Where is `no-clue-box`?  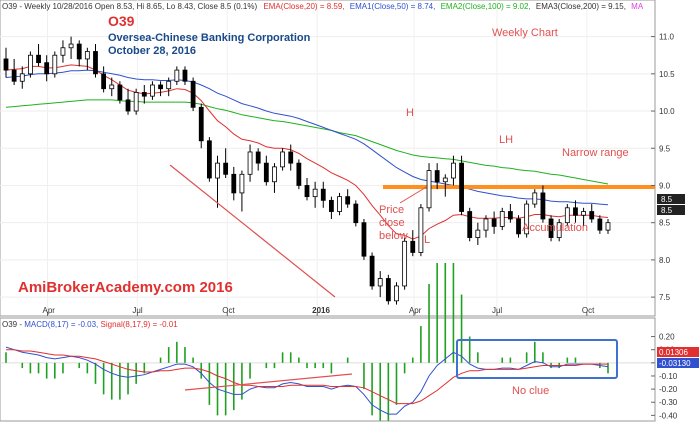 no-clue-box is located at coordinates (537, 359).